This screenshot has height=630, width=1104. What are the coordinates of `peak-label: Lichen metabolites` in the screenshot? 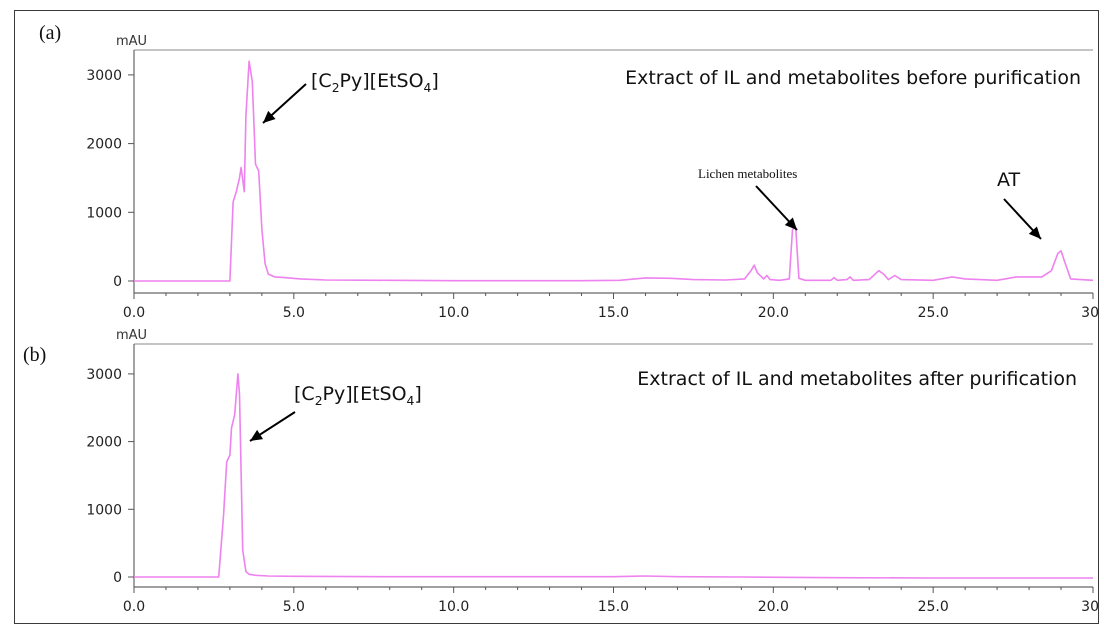 It's located at (747, 173).